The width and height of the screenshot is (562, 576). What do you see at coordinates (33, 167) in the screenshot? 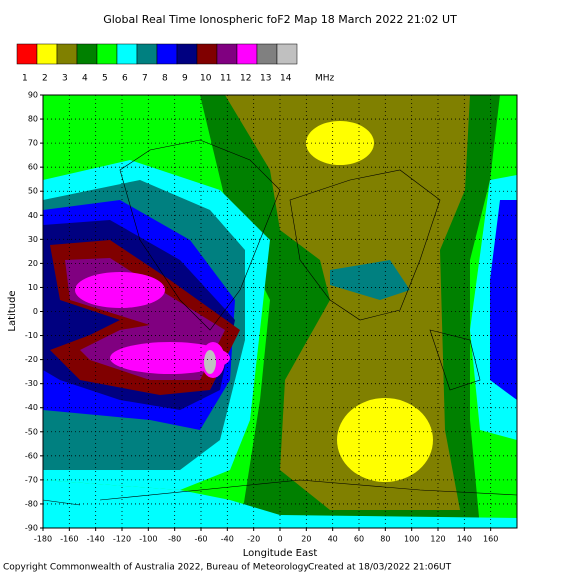
I see `y-tick-label: 60` at bounding box center [33, 167].